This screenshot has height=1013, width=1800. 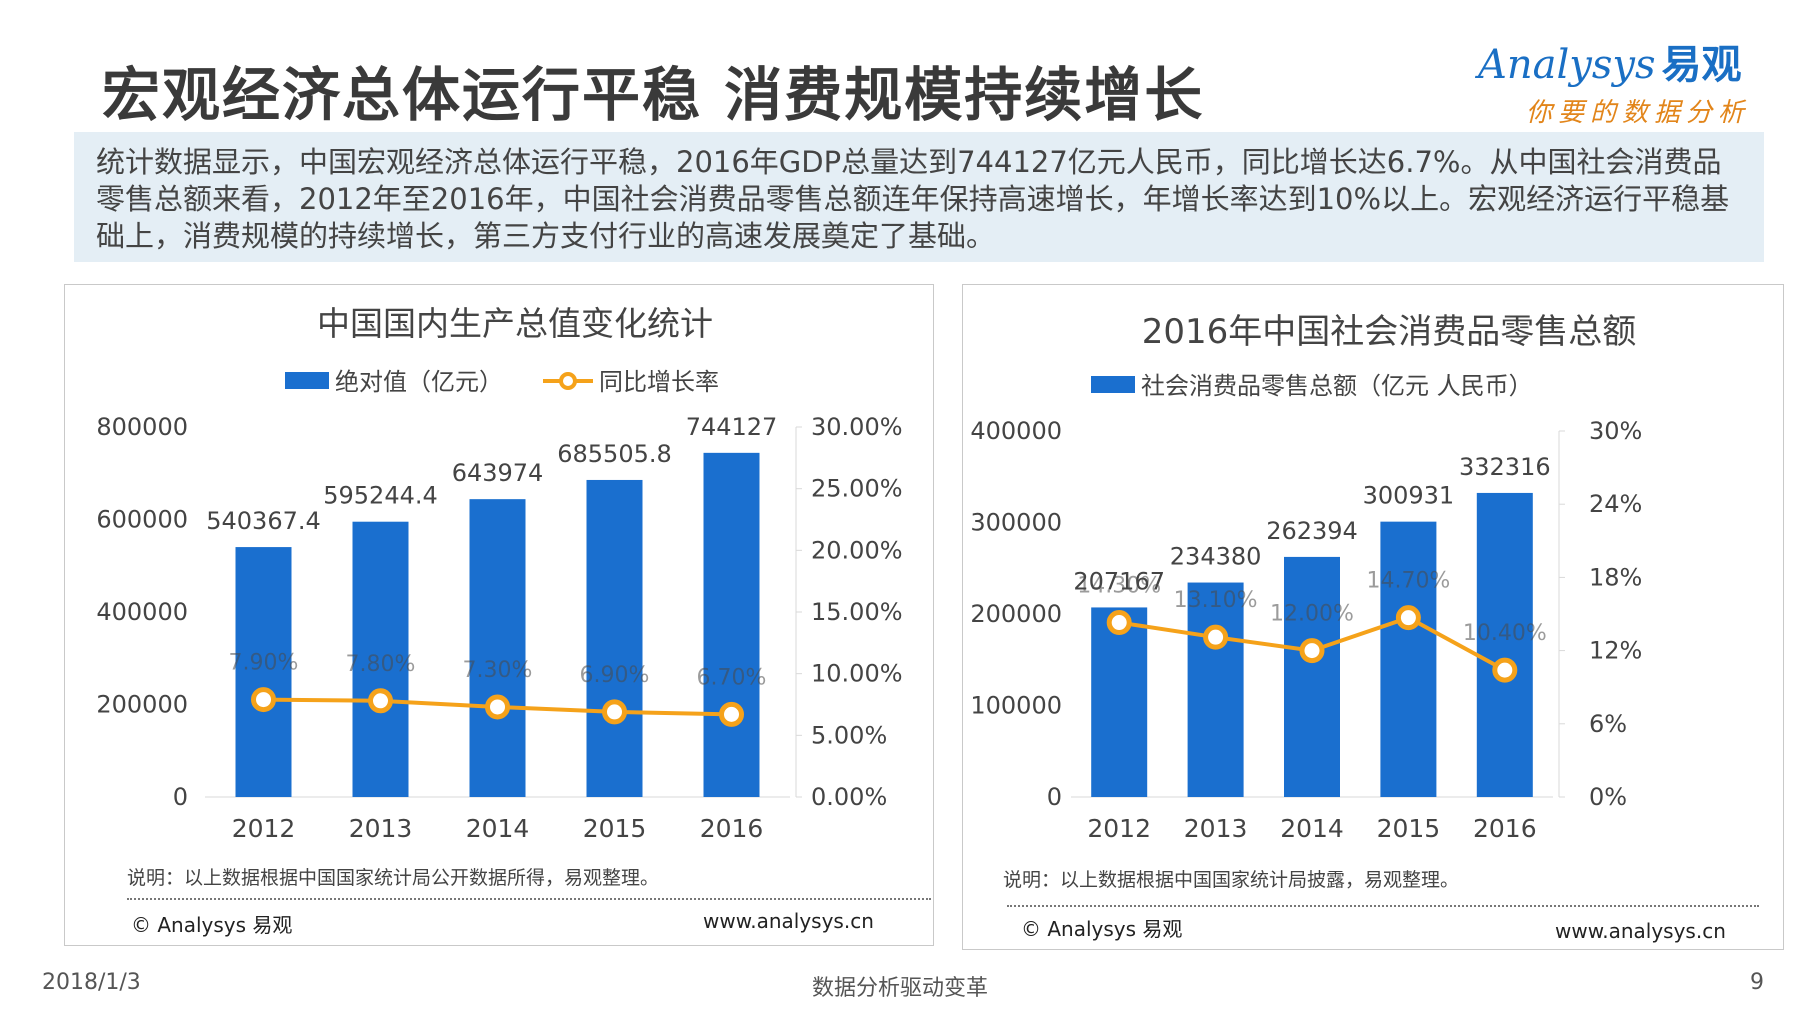 I want to click on footer-date: 2018/1/3, so click(x=91, y=982).